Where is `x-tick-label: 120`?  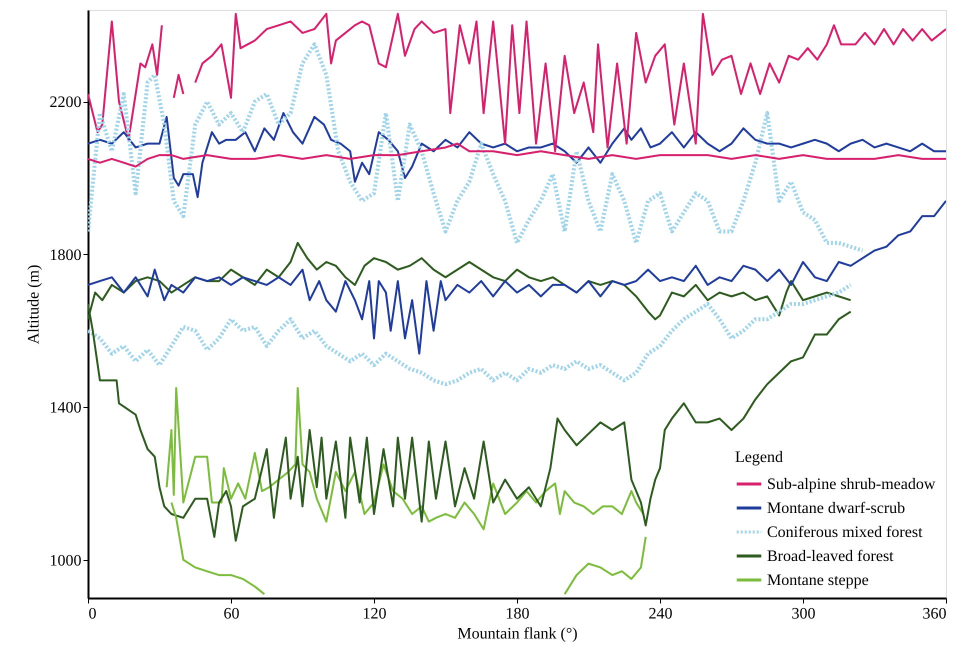
x-tick-label: 120 is located at coordinates (374, 614).